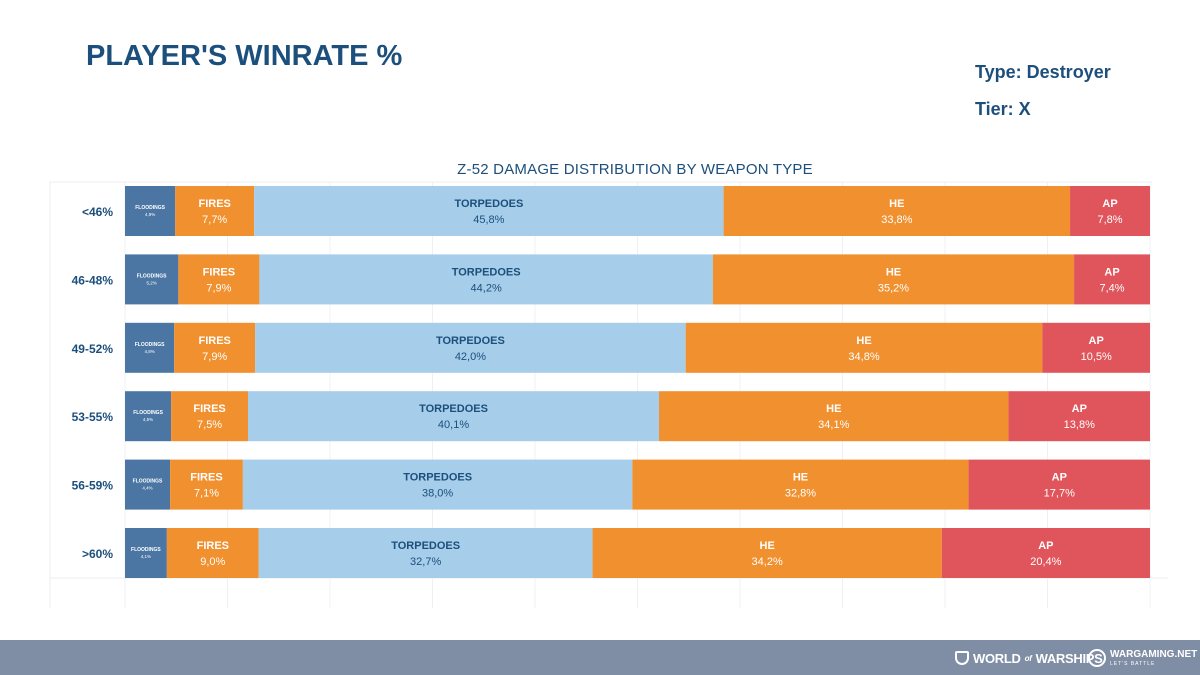 The width and height of the screenshot is (1200, 675). Describe the element at coordinates (1097, 658) in the screenshot. I see `wargaming-emblem-icon` at that location.